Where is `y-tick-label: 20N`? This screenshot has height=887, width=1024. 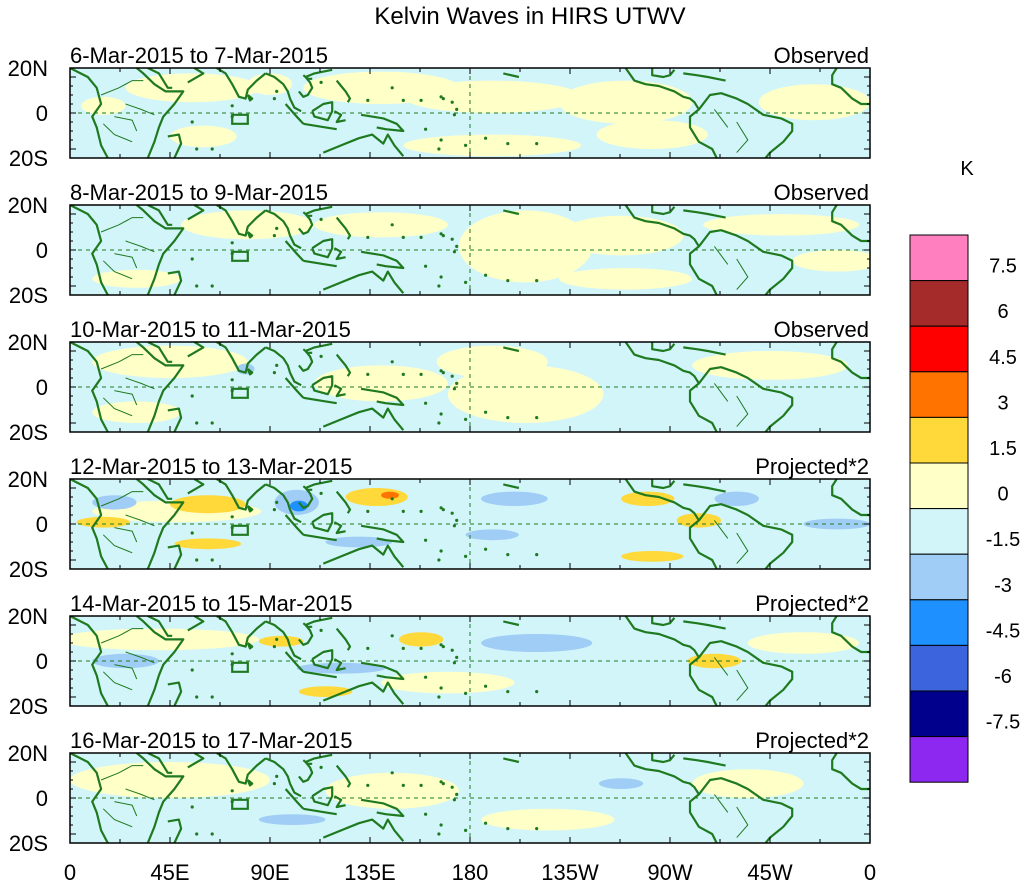
y-tick-label: 20N is located at coordinates (28, 479).